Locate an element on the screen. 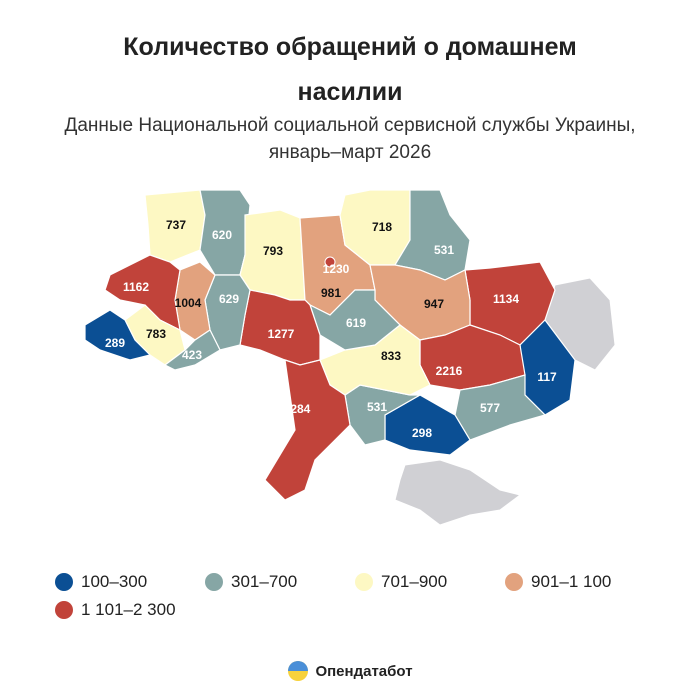 Image resolution: width=700 pixels, height=700 pixels. value-label: 737 is located at coordinates (176, 225).